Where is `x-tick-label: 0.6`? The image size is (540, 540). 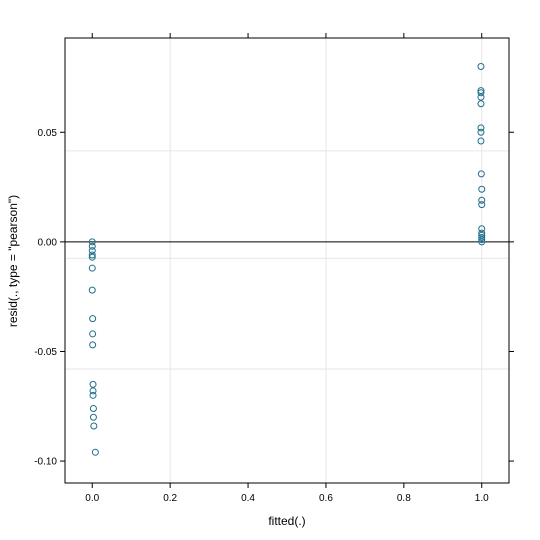
x-tick-label: 0.6 is located at coordinates (326, 498).